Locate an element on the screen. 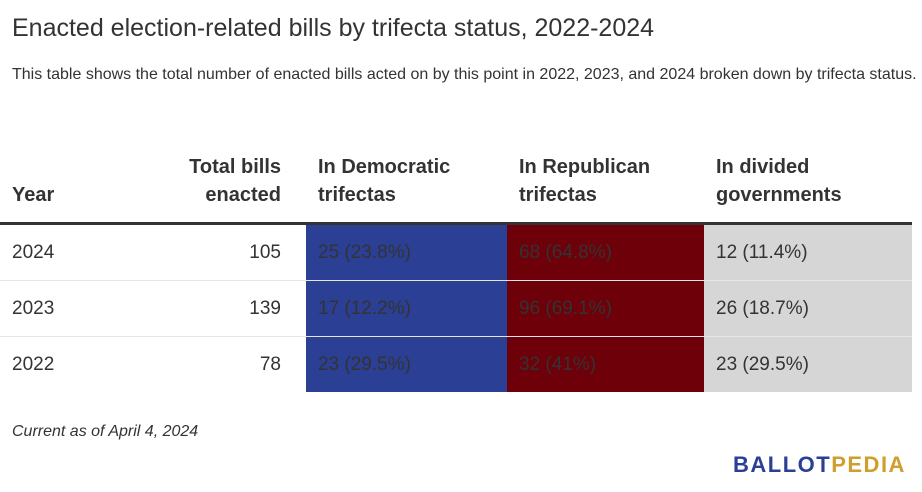  cell-democratic: 17 (12.2%) is located at coordinates (406, 308).